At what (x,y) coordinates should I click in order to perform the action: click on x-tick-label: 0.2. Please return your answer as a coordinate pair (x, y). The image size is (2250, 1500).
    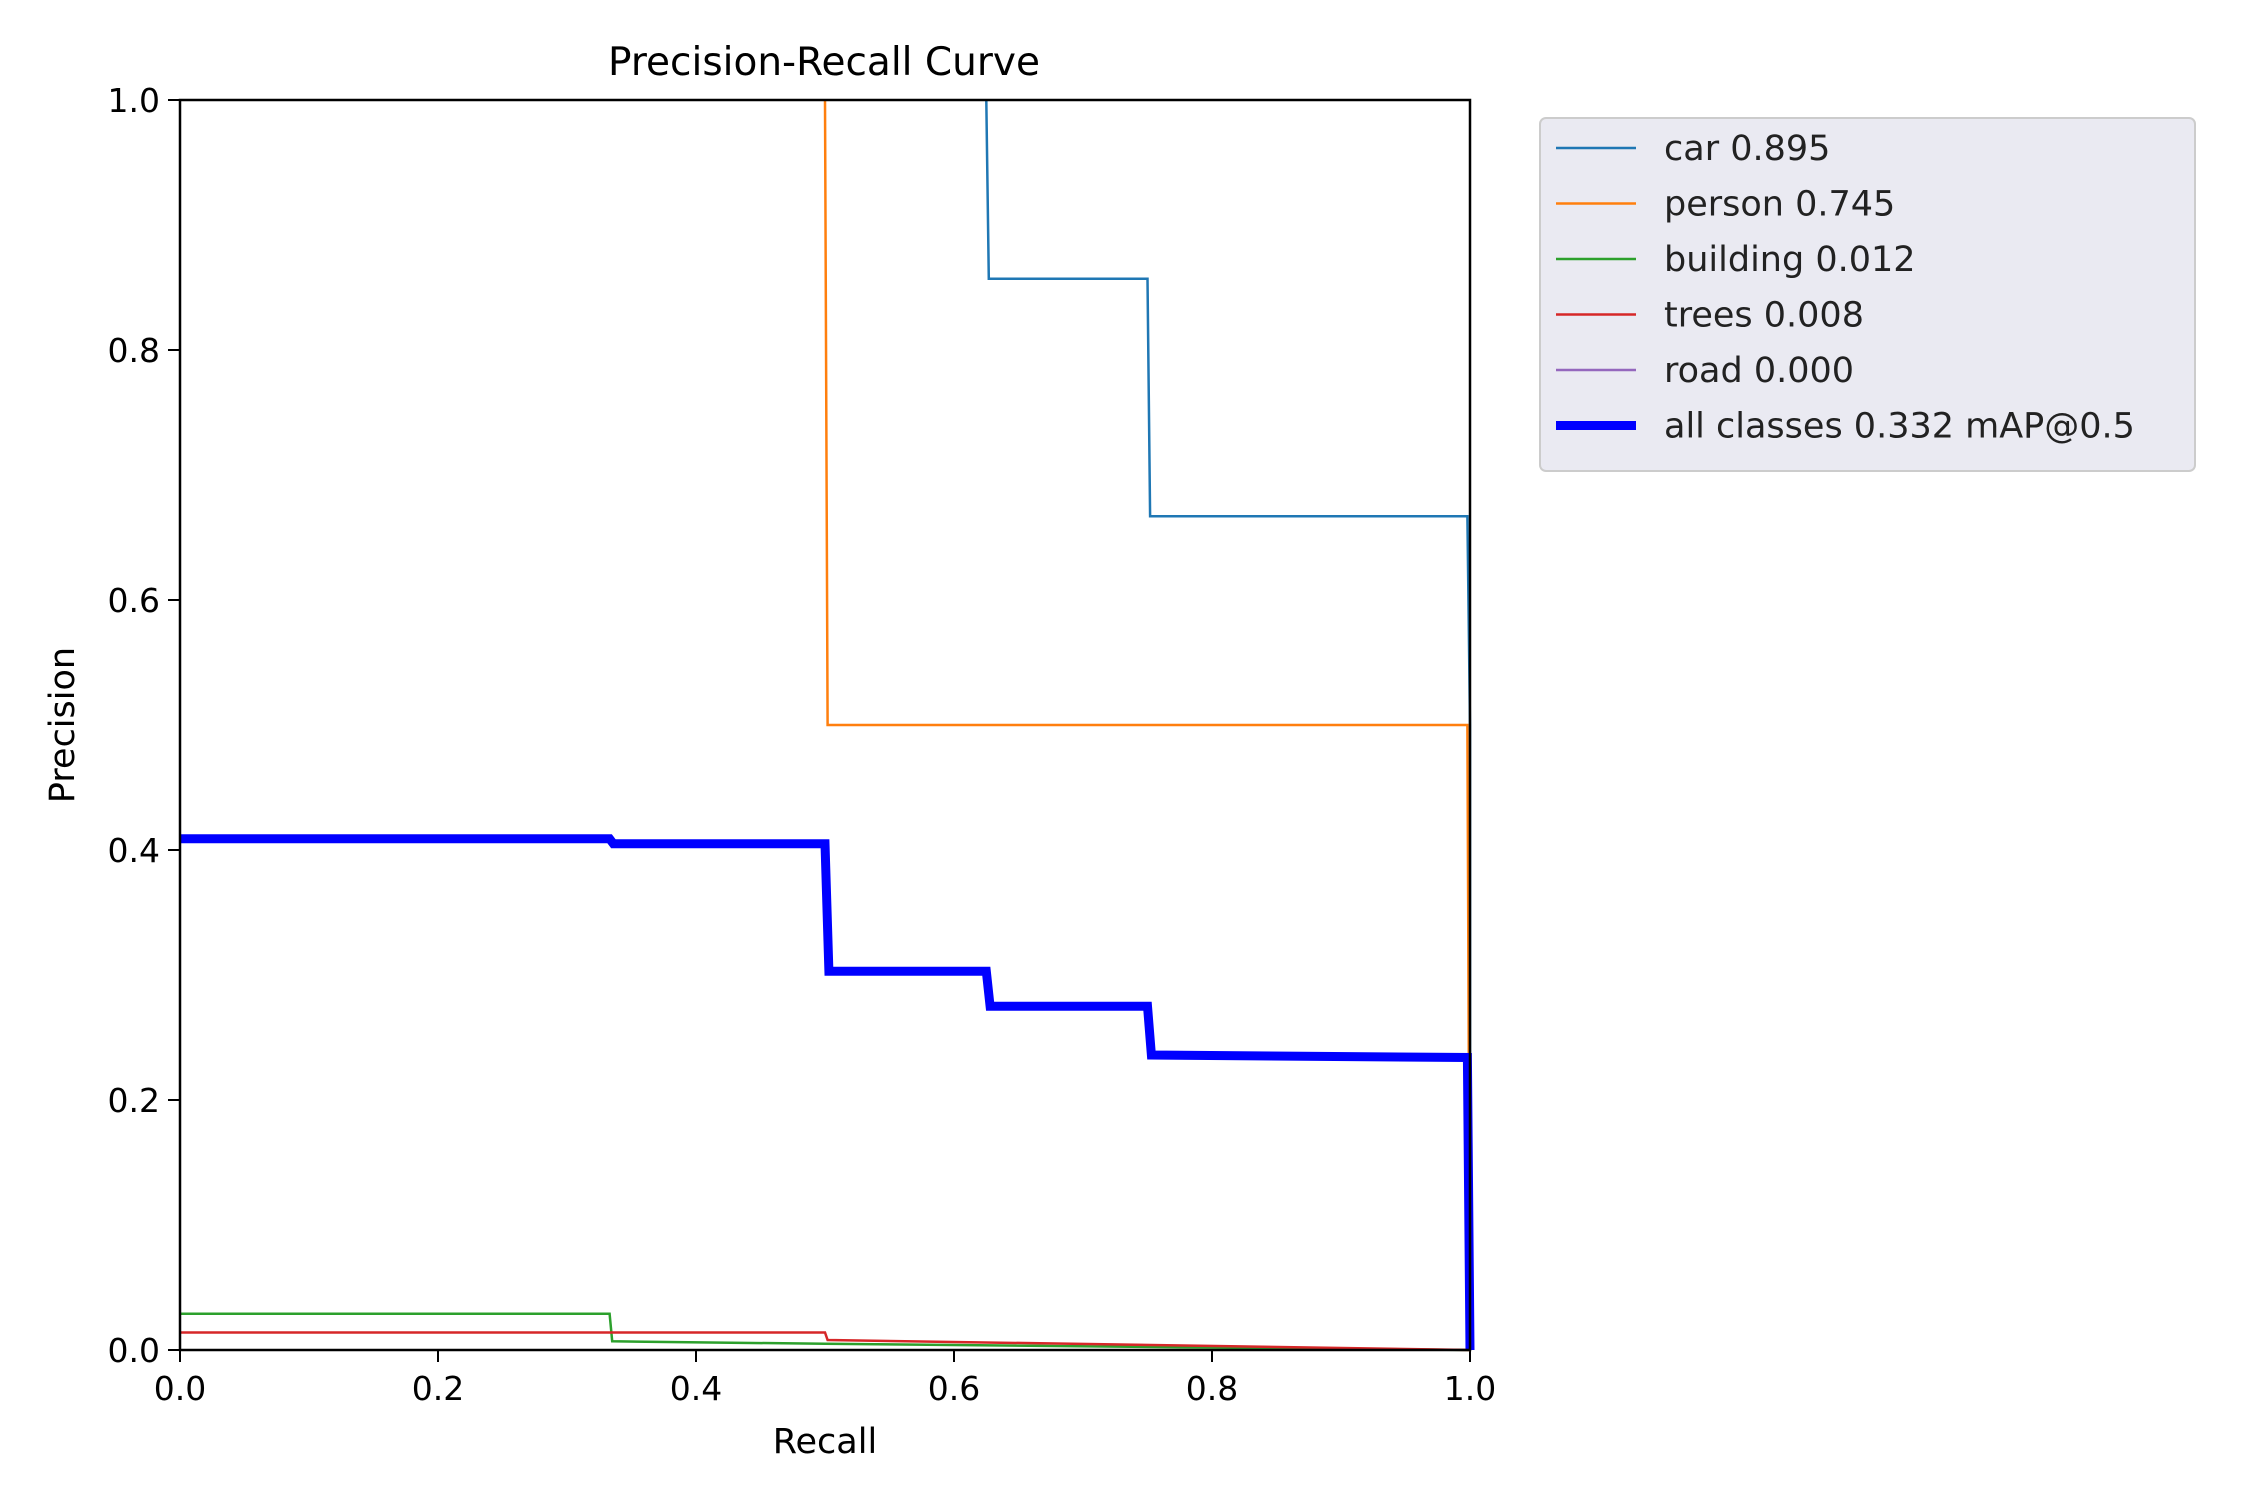
    Looking at the image, I should click on (438, 1388).